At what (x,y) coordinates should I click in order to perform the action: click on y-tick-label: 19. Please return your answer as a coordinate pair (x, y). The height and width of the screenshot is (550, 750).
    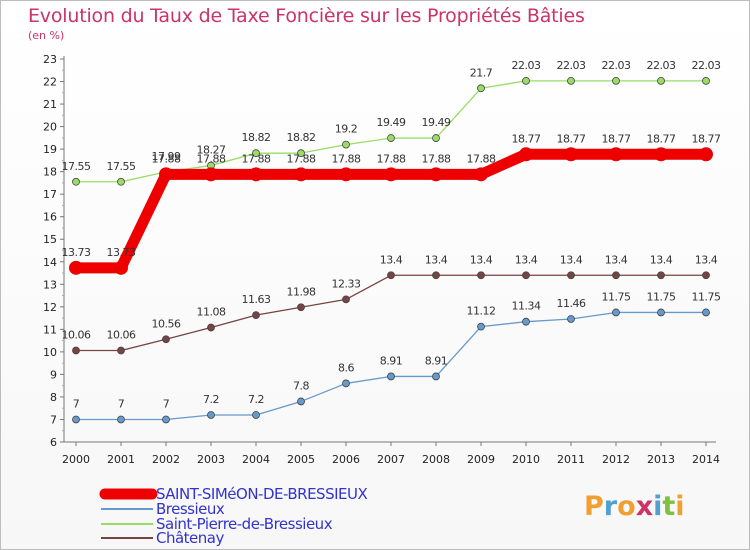
    Looking at the image, I should click on (50, 149).